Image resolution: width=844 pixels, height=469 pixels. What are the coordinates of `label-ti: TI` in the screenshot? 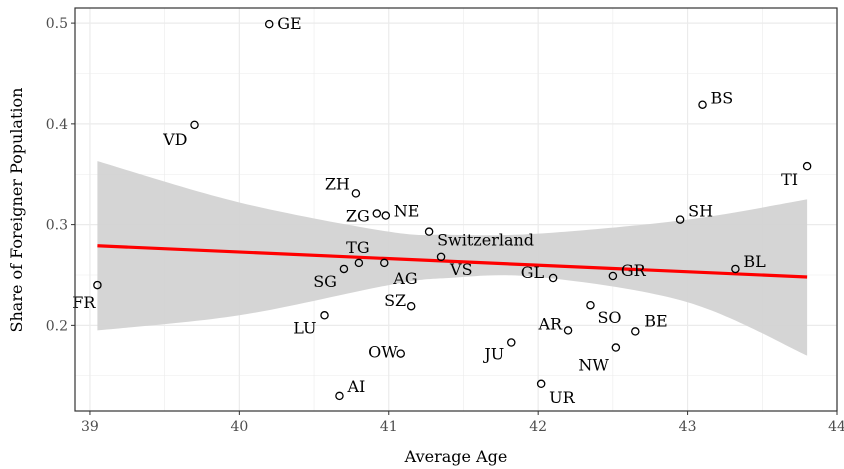 It's located at (789, 179).